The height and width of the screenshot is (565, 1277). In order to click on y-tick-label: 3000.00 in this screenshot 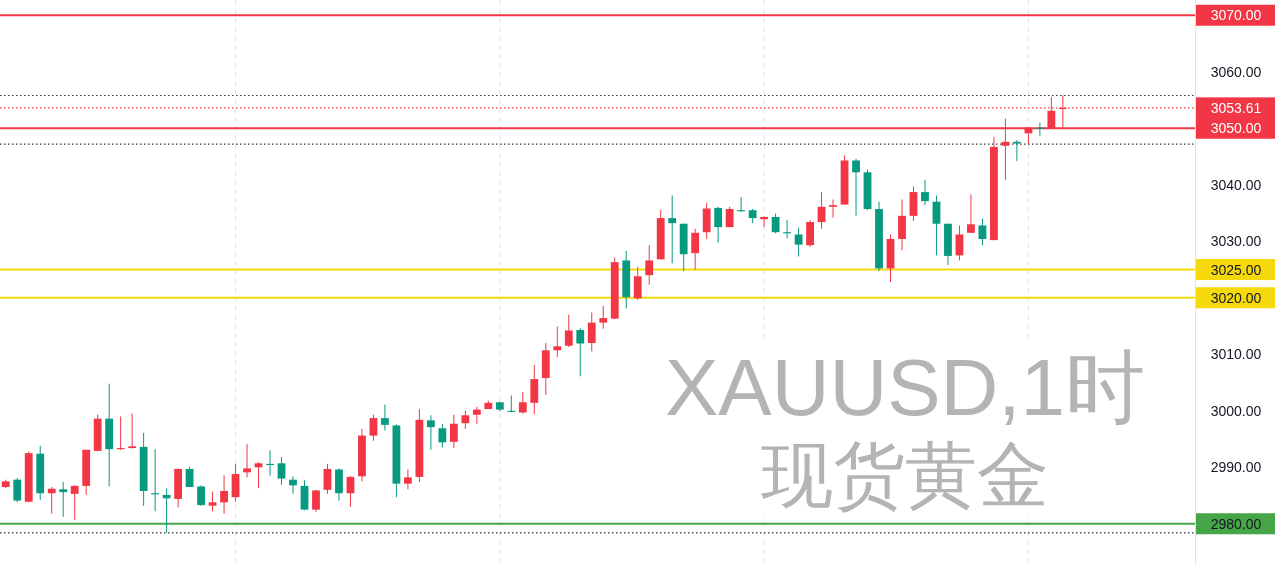, I will do `click(1236, 410)`.